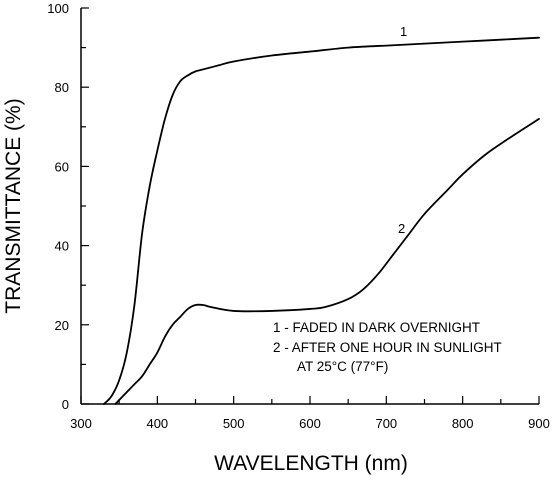 The height and width of the screenshot is (480, 553). Describe the element at coordinates (81, 423) in the screenshot. I see `x-tick-label: 300` at that location.